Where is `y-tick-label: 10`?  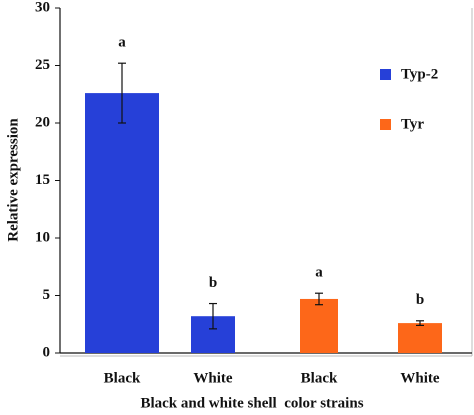 y-tick-label: 10 is located at coordinates (42, 237).